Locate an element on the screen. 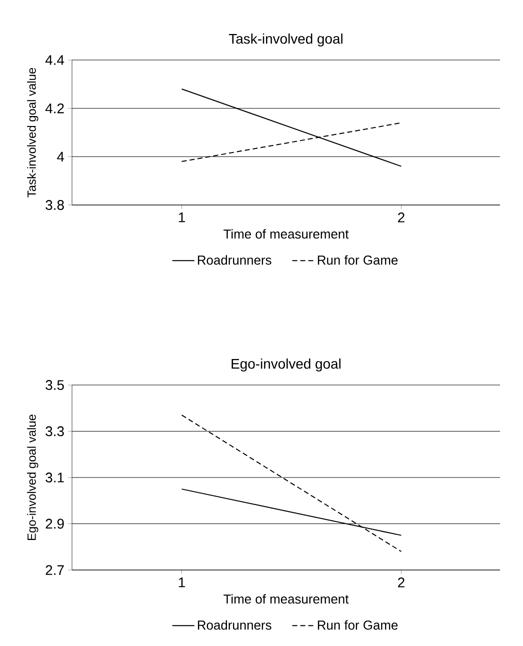 The width and height of the screenshot is (523, 646). y-axis-title: Ego-involved goal value is located at coordinates (32, 477).